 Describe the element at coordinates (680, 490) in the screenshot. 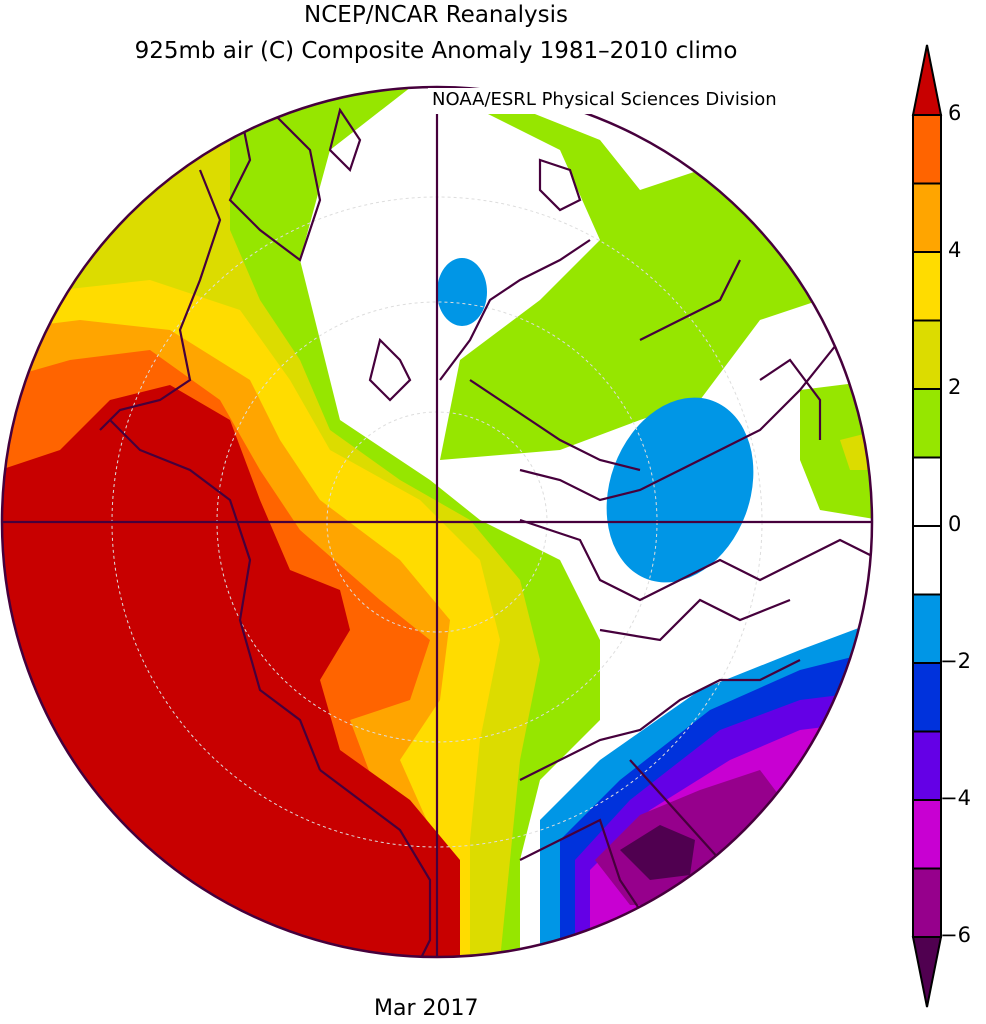

I see `anomaly-region-minus1-archipelago` at that location.